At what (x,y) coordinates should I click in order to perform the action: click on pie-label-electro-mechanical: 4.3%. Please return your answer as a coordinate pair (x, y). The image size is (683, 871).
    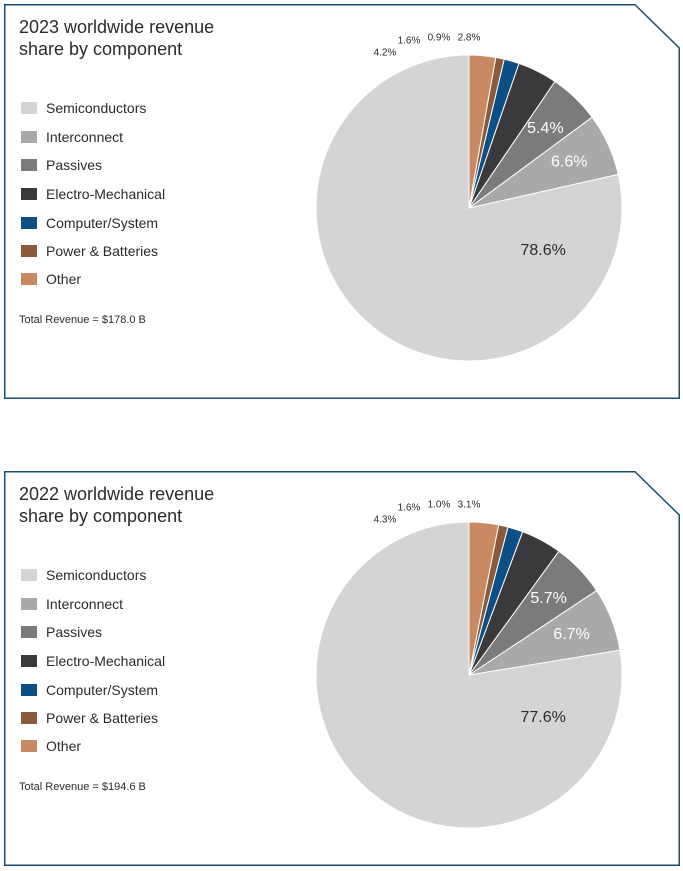
    Looking at the image, I should click on (385, 520).